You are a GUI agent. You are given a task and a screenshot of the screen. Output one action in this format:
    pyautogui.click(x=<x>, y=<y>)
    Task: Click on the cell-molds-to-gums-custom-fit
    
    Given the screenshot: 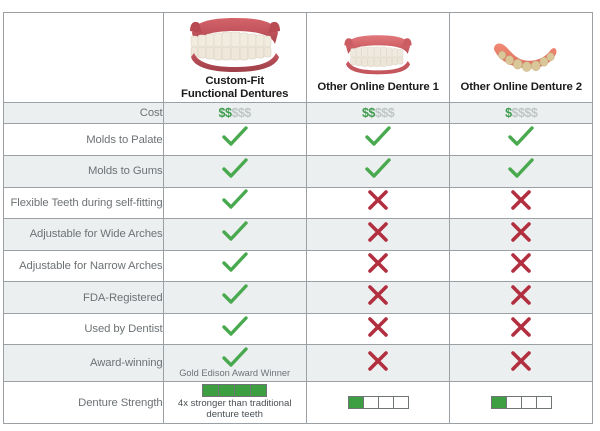 What is the action you would take?
    pyautogui.click(x=234, y=171)
    